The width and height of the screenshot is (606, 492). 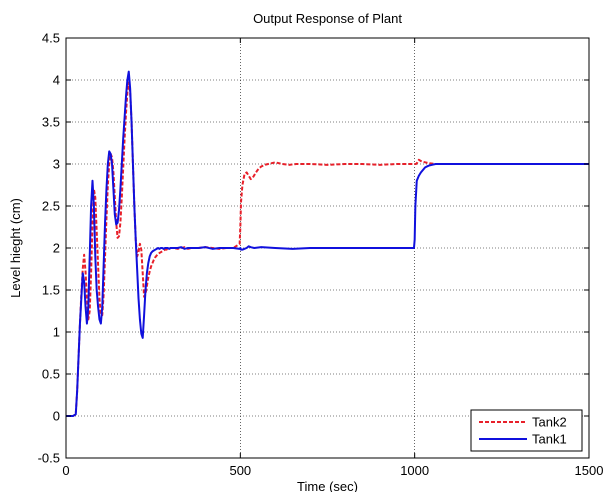 I want to click on legend-box, so click(x=526, y=430).